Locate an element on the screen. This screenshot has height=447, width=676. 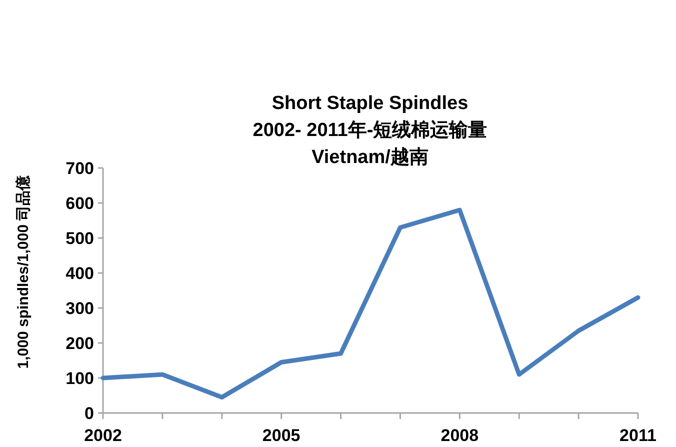
x-tick-label: 2005 is located at coordinates (281, 435).